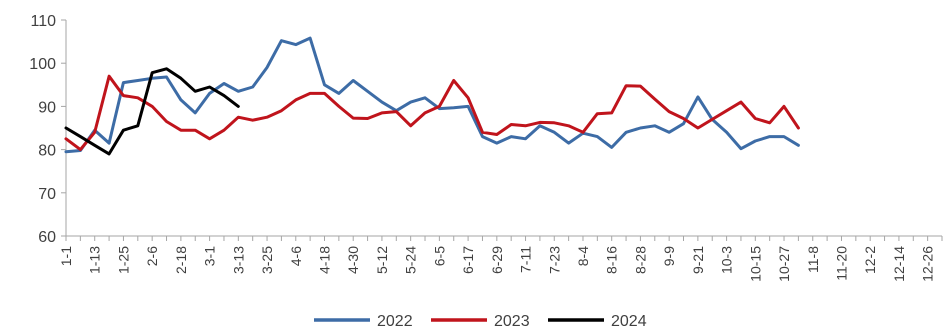 This screenshot has height=328, width=946. What do you see at coordinates (181, 260) in the screenshot?
I see `x-tick-label: 2-18` at bounding box center [181, 260].